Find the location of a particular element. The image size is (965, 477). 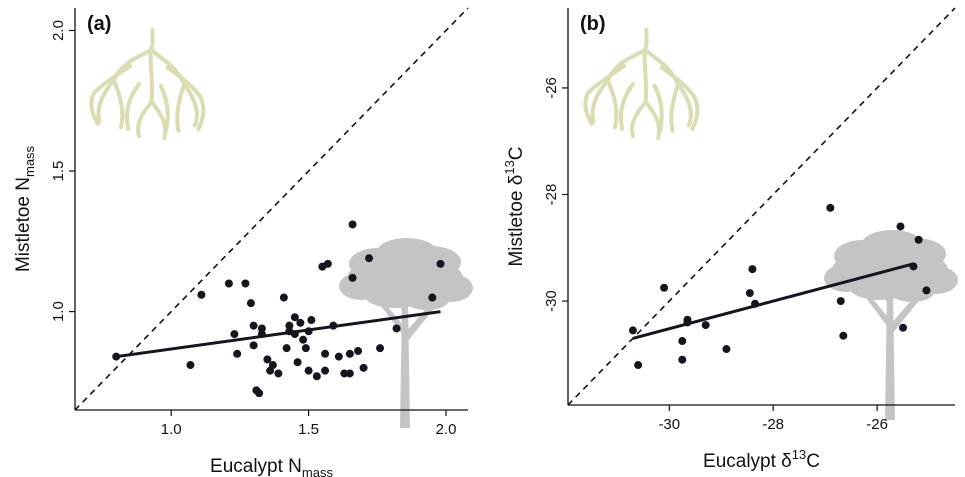

panel-label: (b) is located at coordinates (593, 24).